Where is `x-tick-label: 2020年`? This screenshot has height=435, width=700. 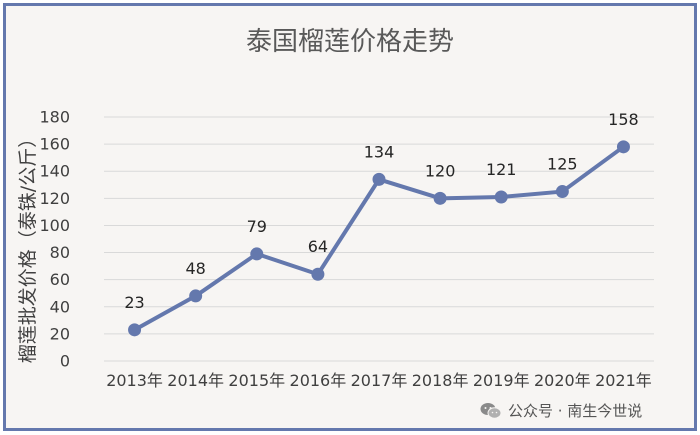 x-tick-label: 2020年 is located at coordinates (562, 380).